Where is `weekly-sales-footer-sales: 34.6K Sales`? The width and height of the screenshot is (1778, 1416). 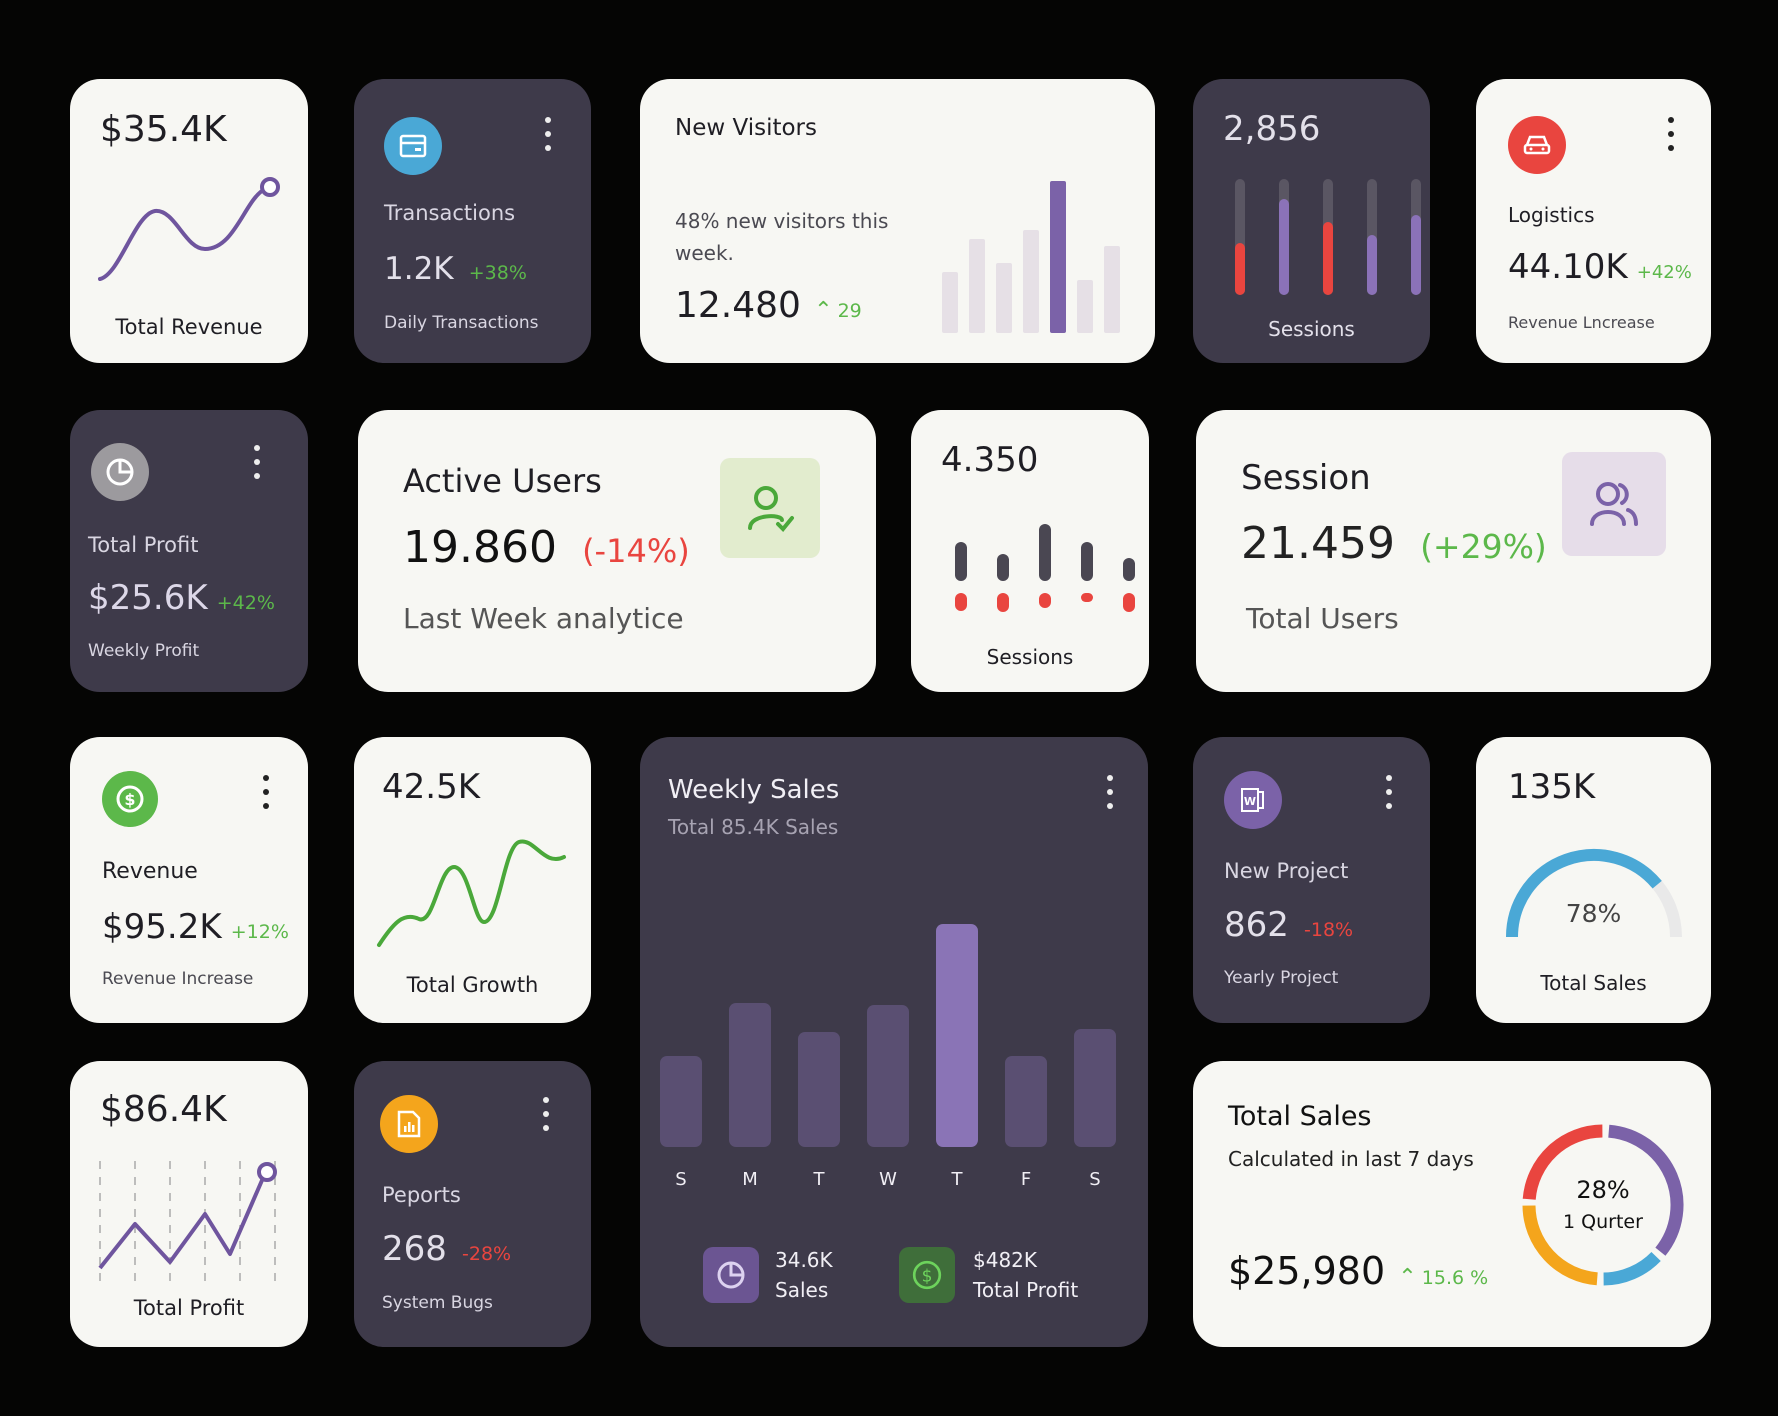
weekly-sales-footer-sales: 34.6K Sales is located at coordinates (768, 1275).